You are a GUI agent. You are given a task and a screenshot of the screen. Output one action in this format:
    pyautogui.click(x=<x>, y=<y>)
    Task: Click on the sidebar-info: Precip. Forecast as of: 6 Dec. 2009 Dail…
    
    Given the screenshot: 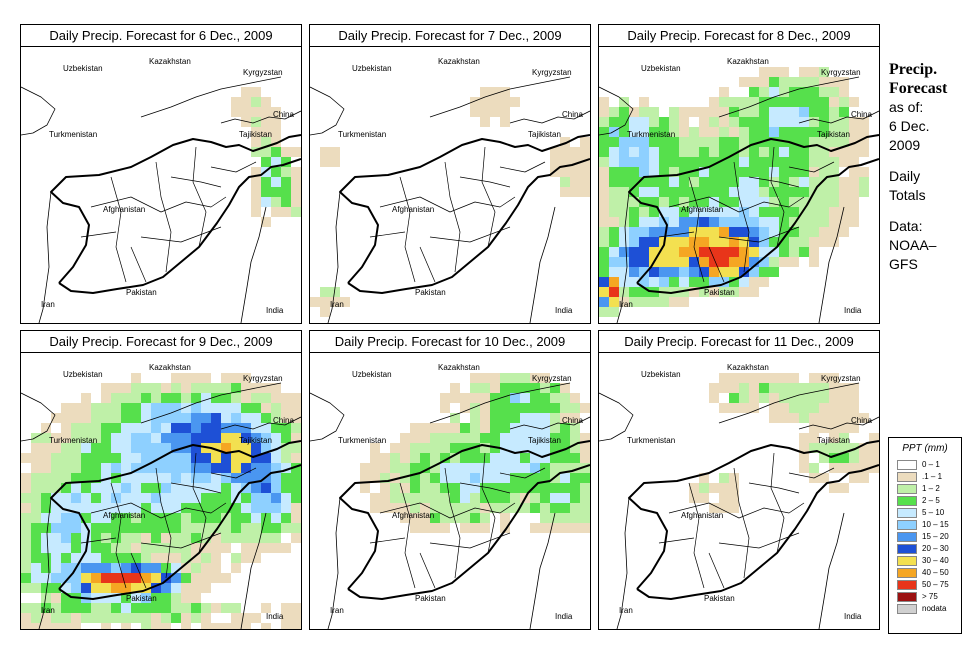 What is the action you would take?
    pyautogui.click(x=932, y=167)
    